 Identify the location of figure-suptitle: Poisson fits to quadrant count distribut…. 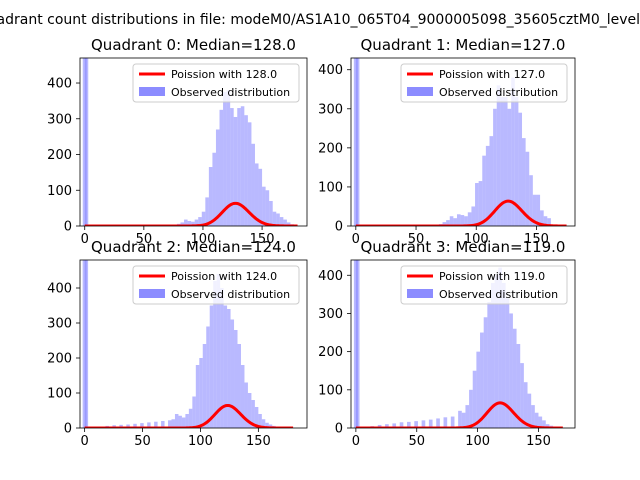
(320, 20).